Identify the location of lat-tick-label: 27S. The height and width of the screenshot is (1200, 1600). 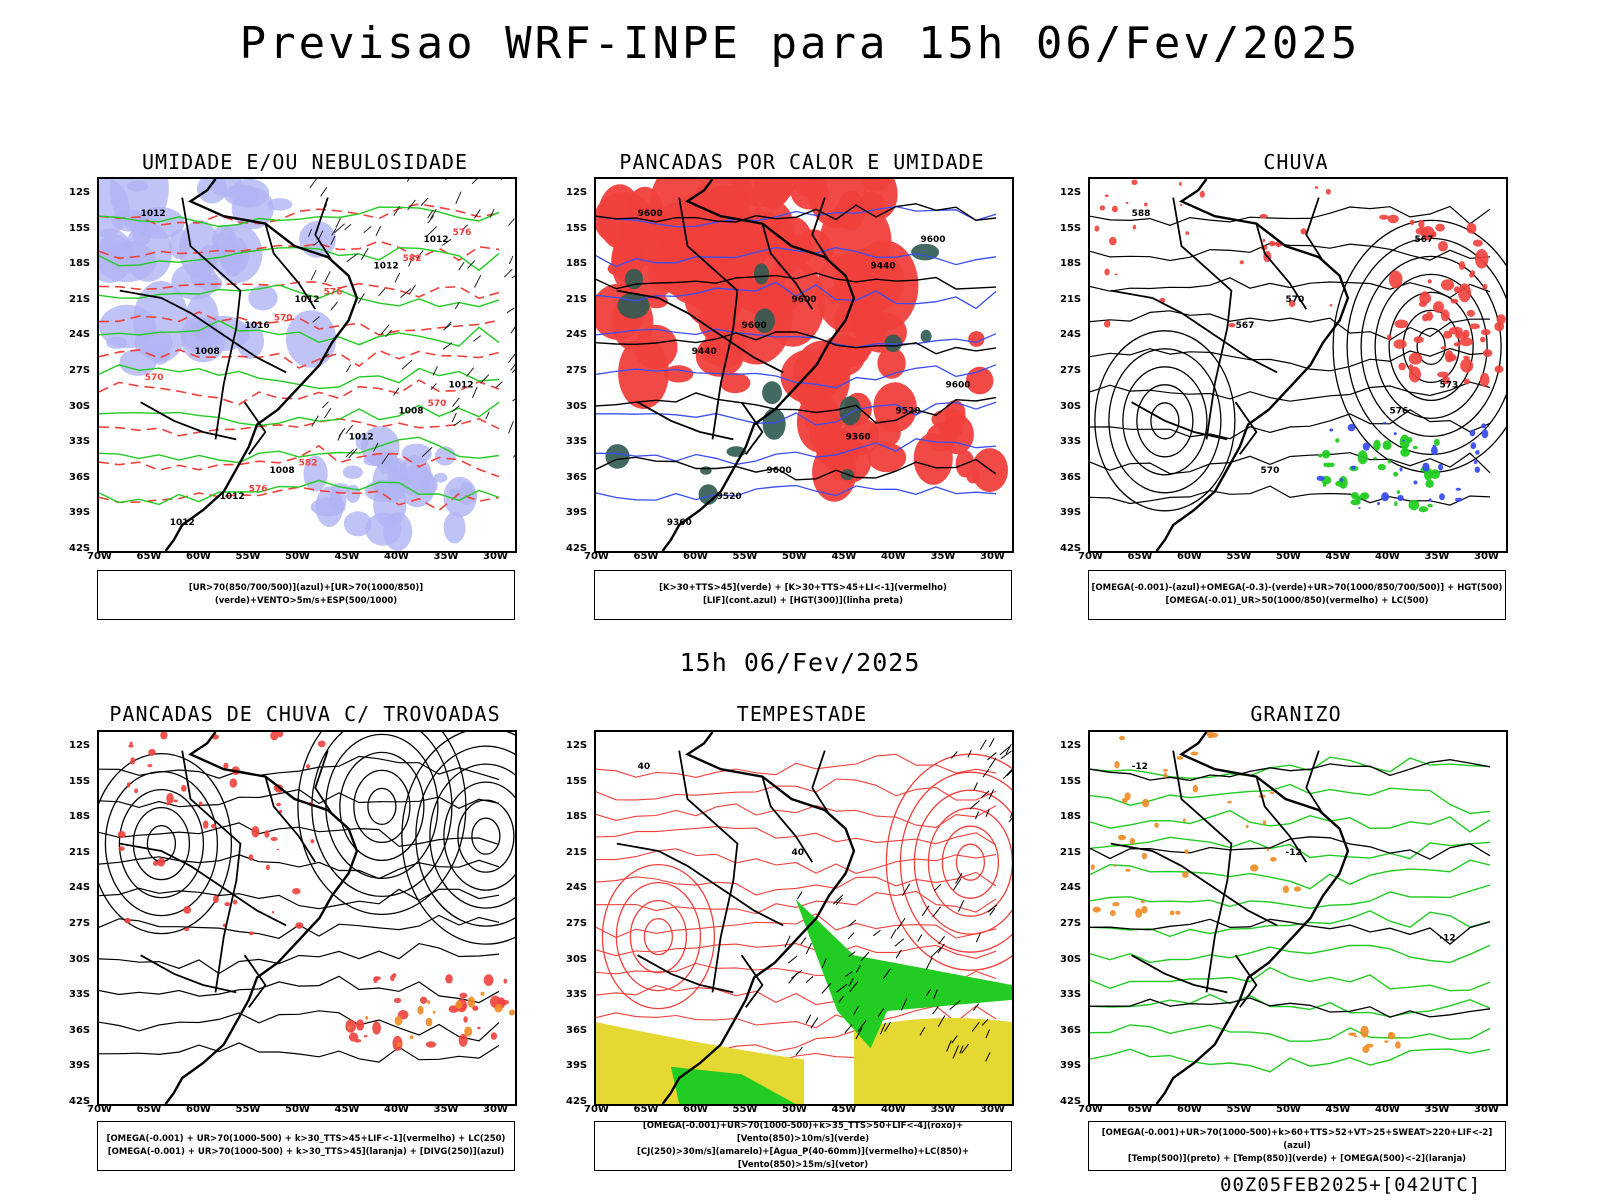
(577, 923).